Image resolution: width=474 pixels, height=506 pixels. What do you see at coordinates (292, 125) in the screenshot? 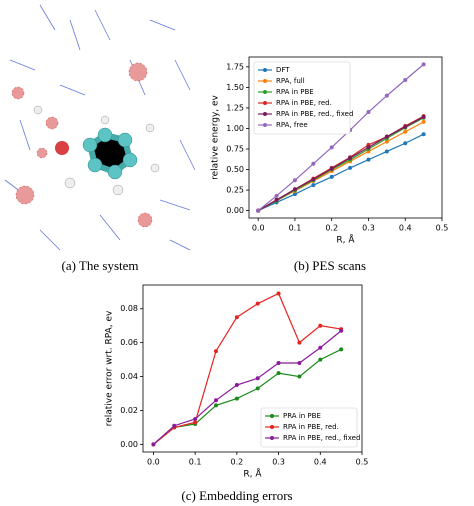
I see `legend-label: RPA, free` at bounding box center [292, 125].